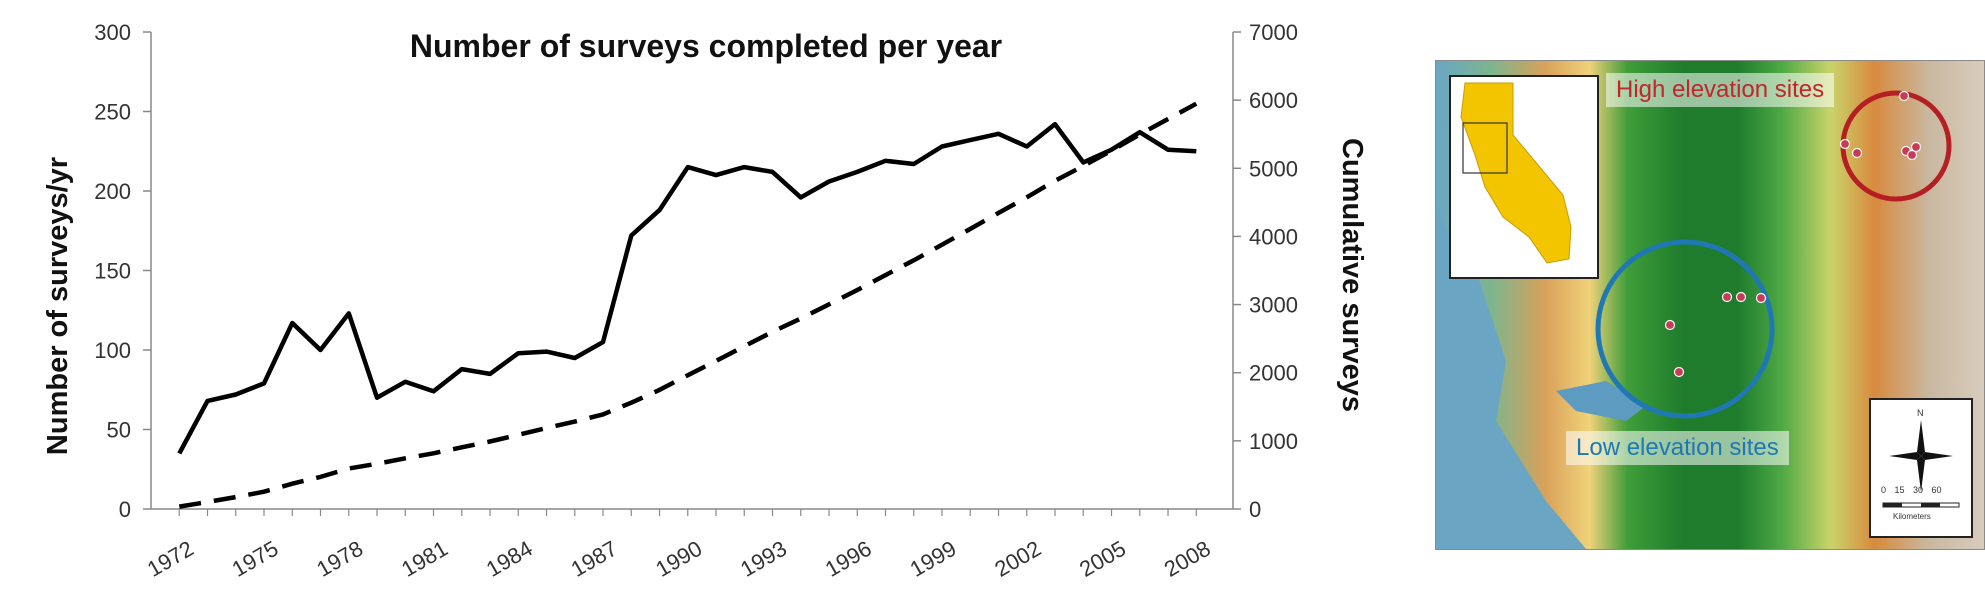 This screenshot has width=1985, height=614. I want to click on california-icon, so click(1516, 173).